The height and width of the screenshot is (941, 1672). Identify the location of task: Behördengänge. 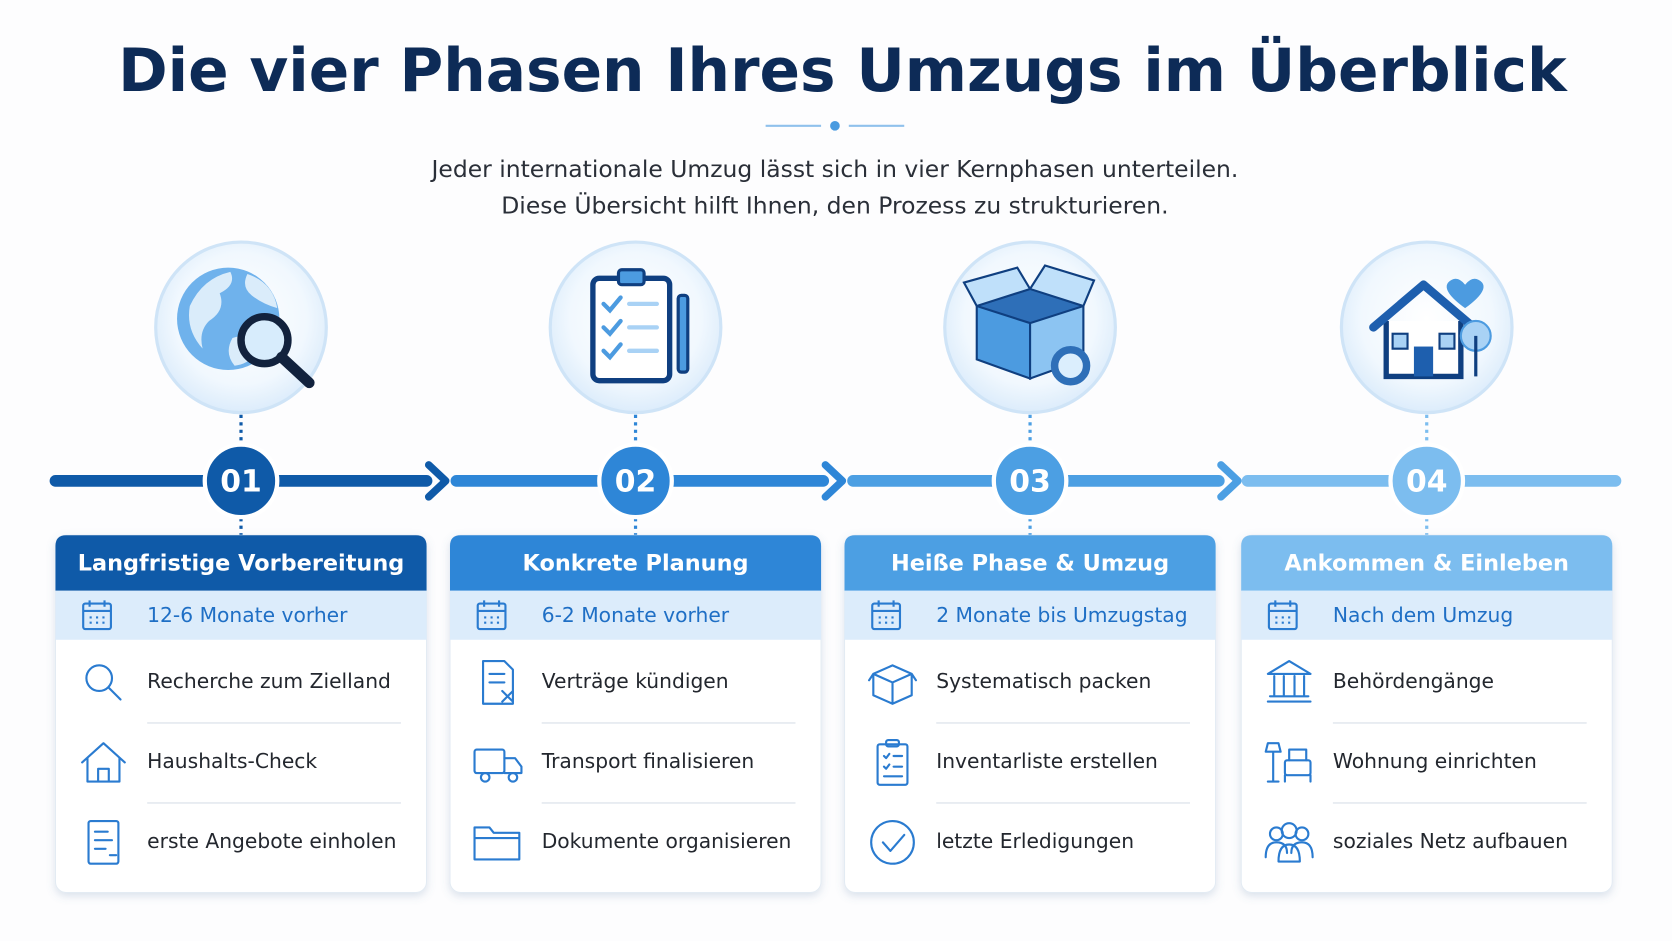
(1413, 681).